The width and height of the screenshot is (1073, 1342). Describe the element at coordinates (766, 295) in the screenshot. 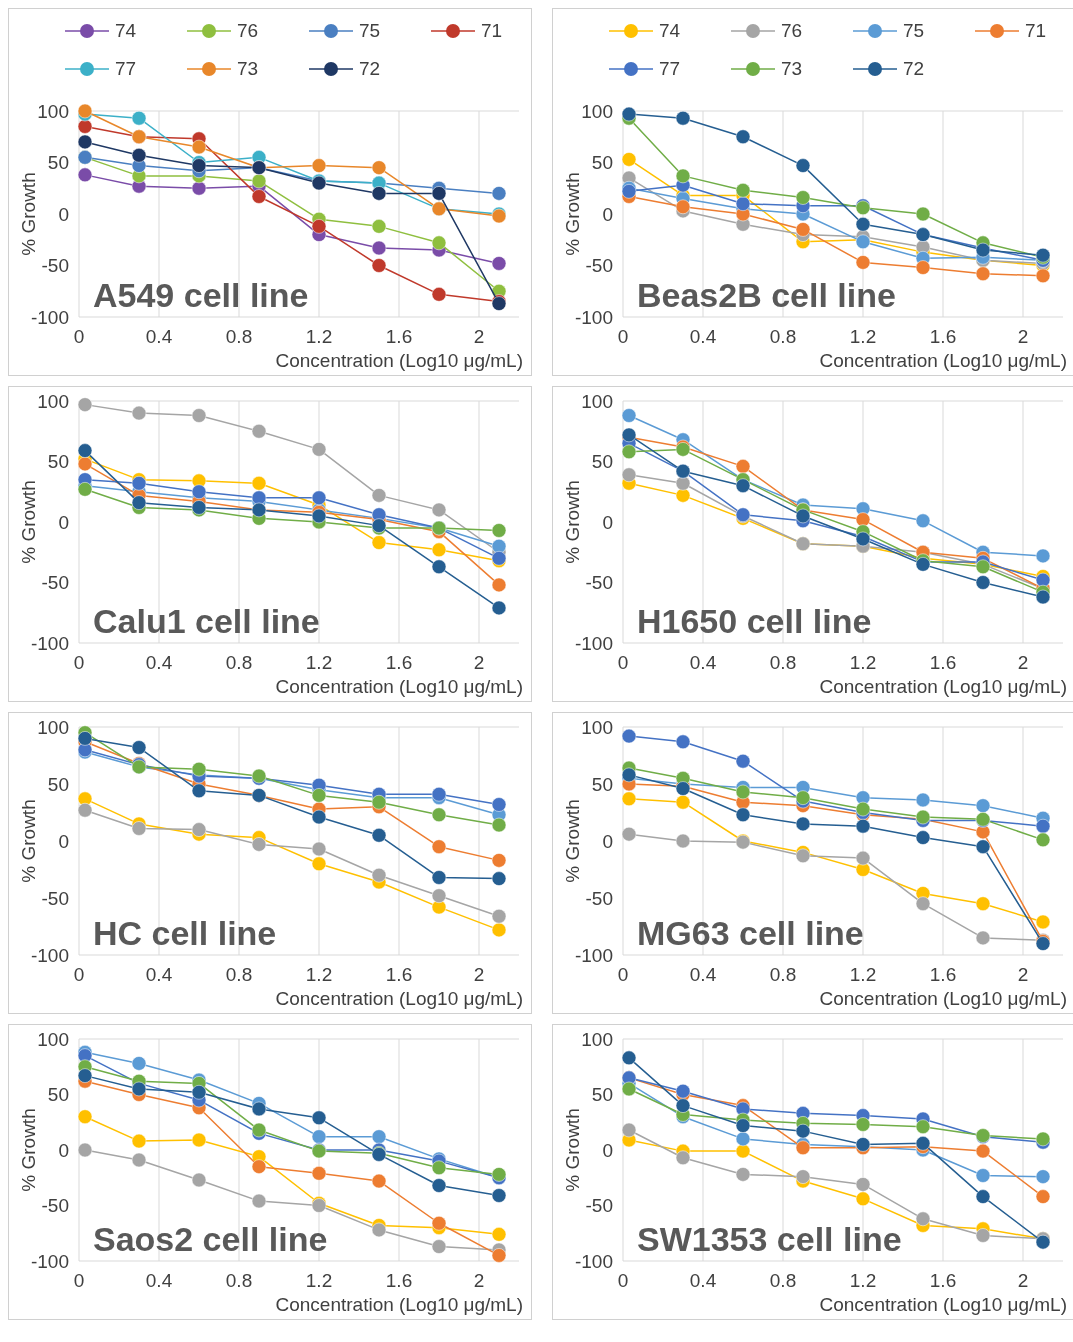

I see `annotation: Beas2B cell line` at that location.